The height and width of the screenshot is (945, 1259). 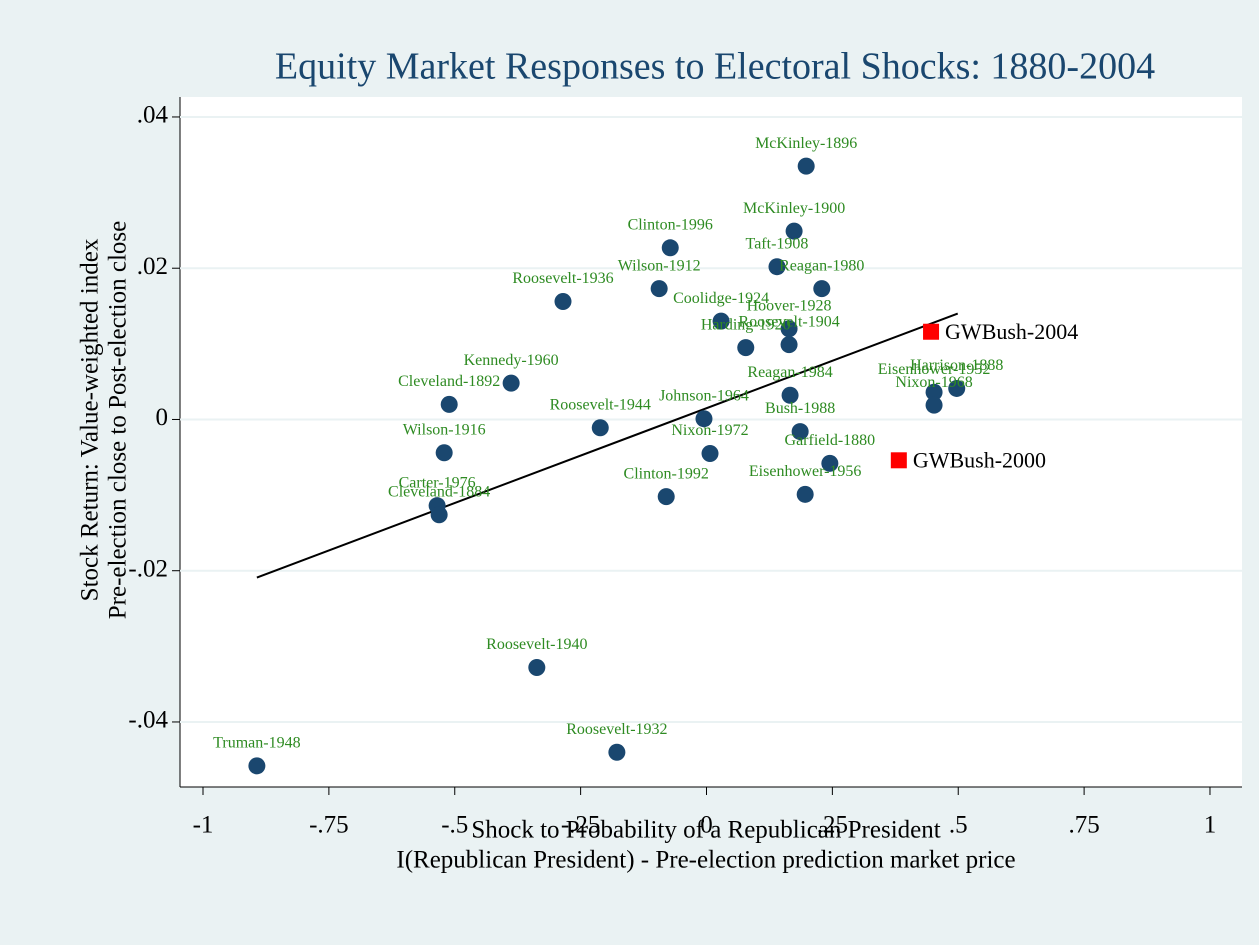 I want to click on point-label: Harrison-1888, so click(x=956, y=365).